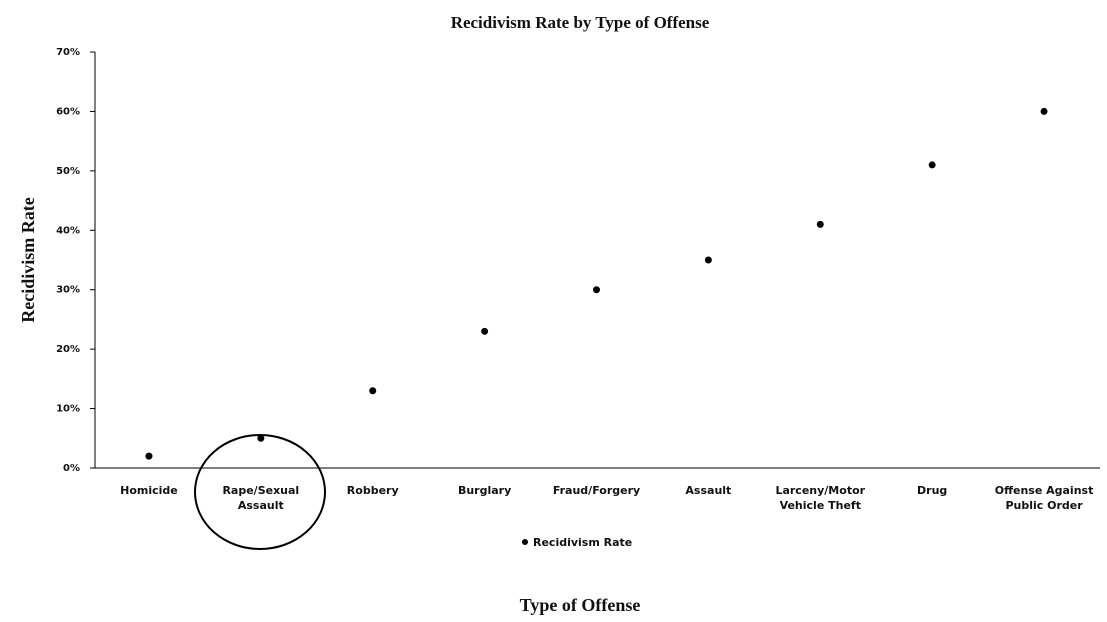 Image resolution: width=1107 pixels, height=622 pixels. Describe the element at coordinates (525, 542) in the screenshot. I see `legend-marker` at that location.